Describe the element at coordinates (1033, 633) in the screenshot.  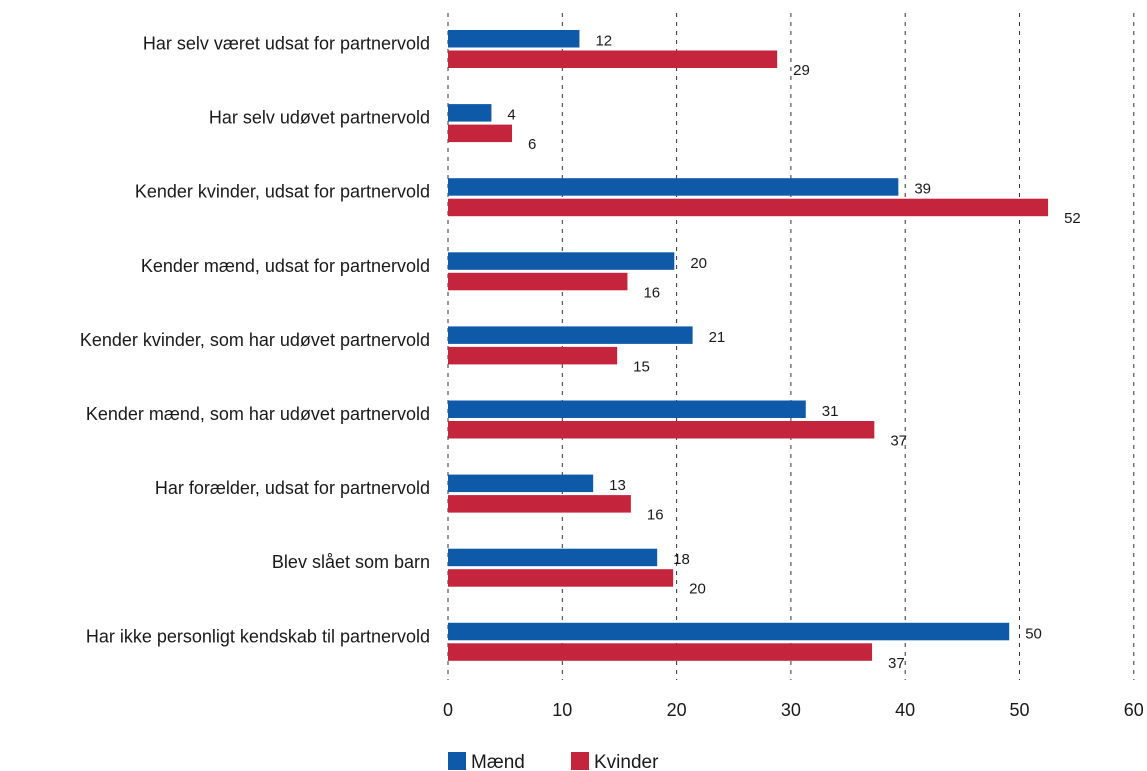
I see `data-label-maend: 50` at that location.